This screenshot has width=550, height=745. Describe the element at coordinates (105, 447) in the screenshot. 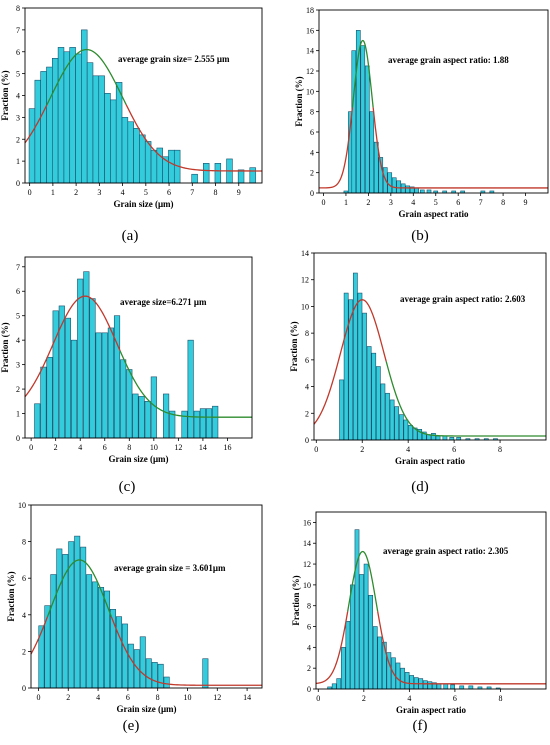

I see `x-tick-label: 6` at that location.